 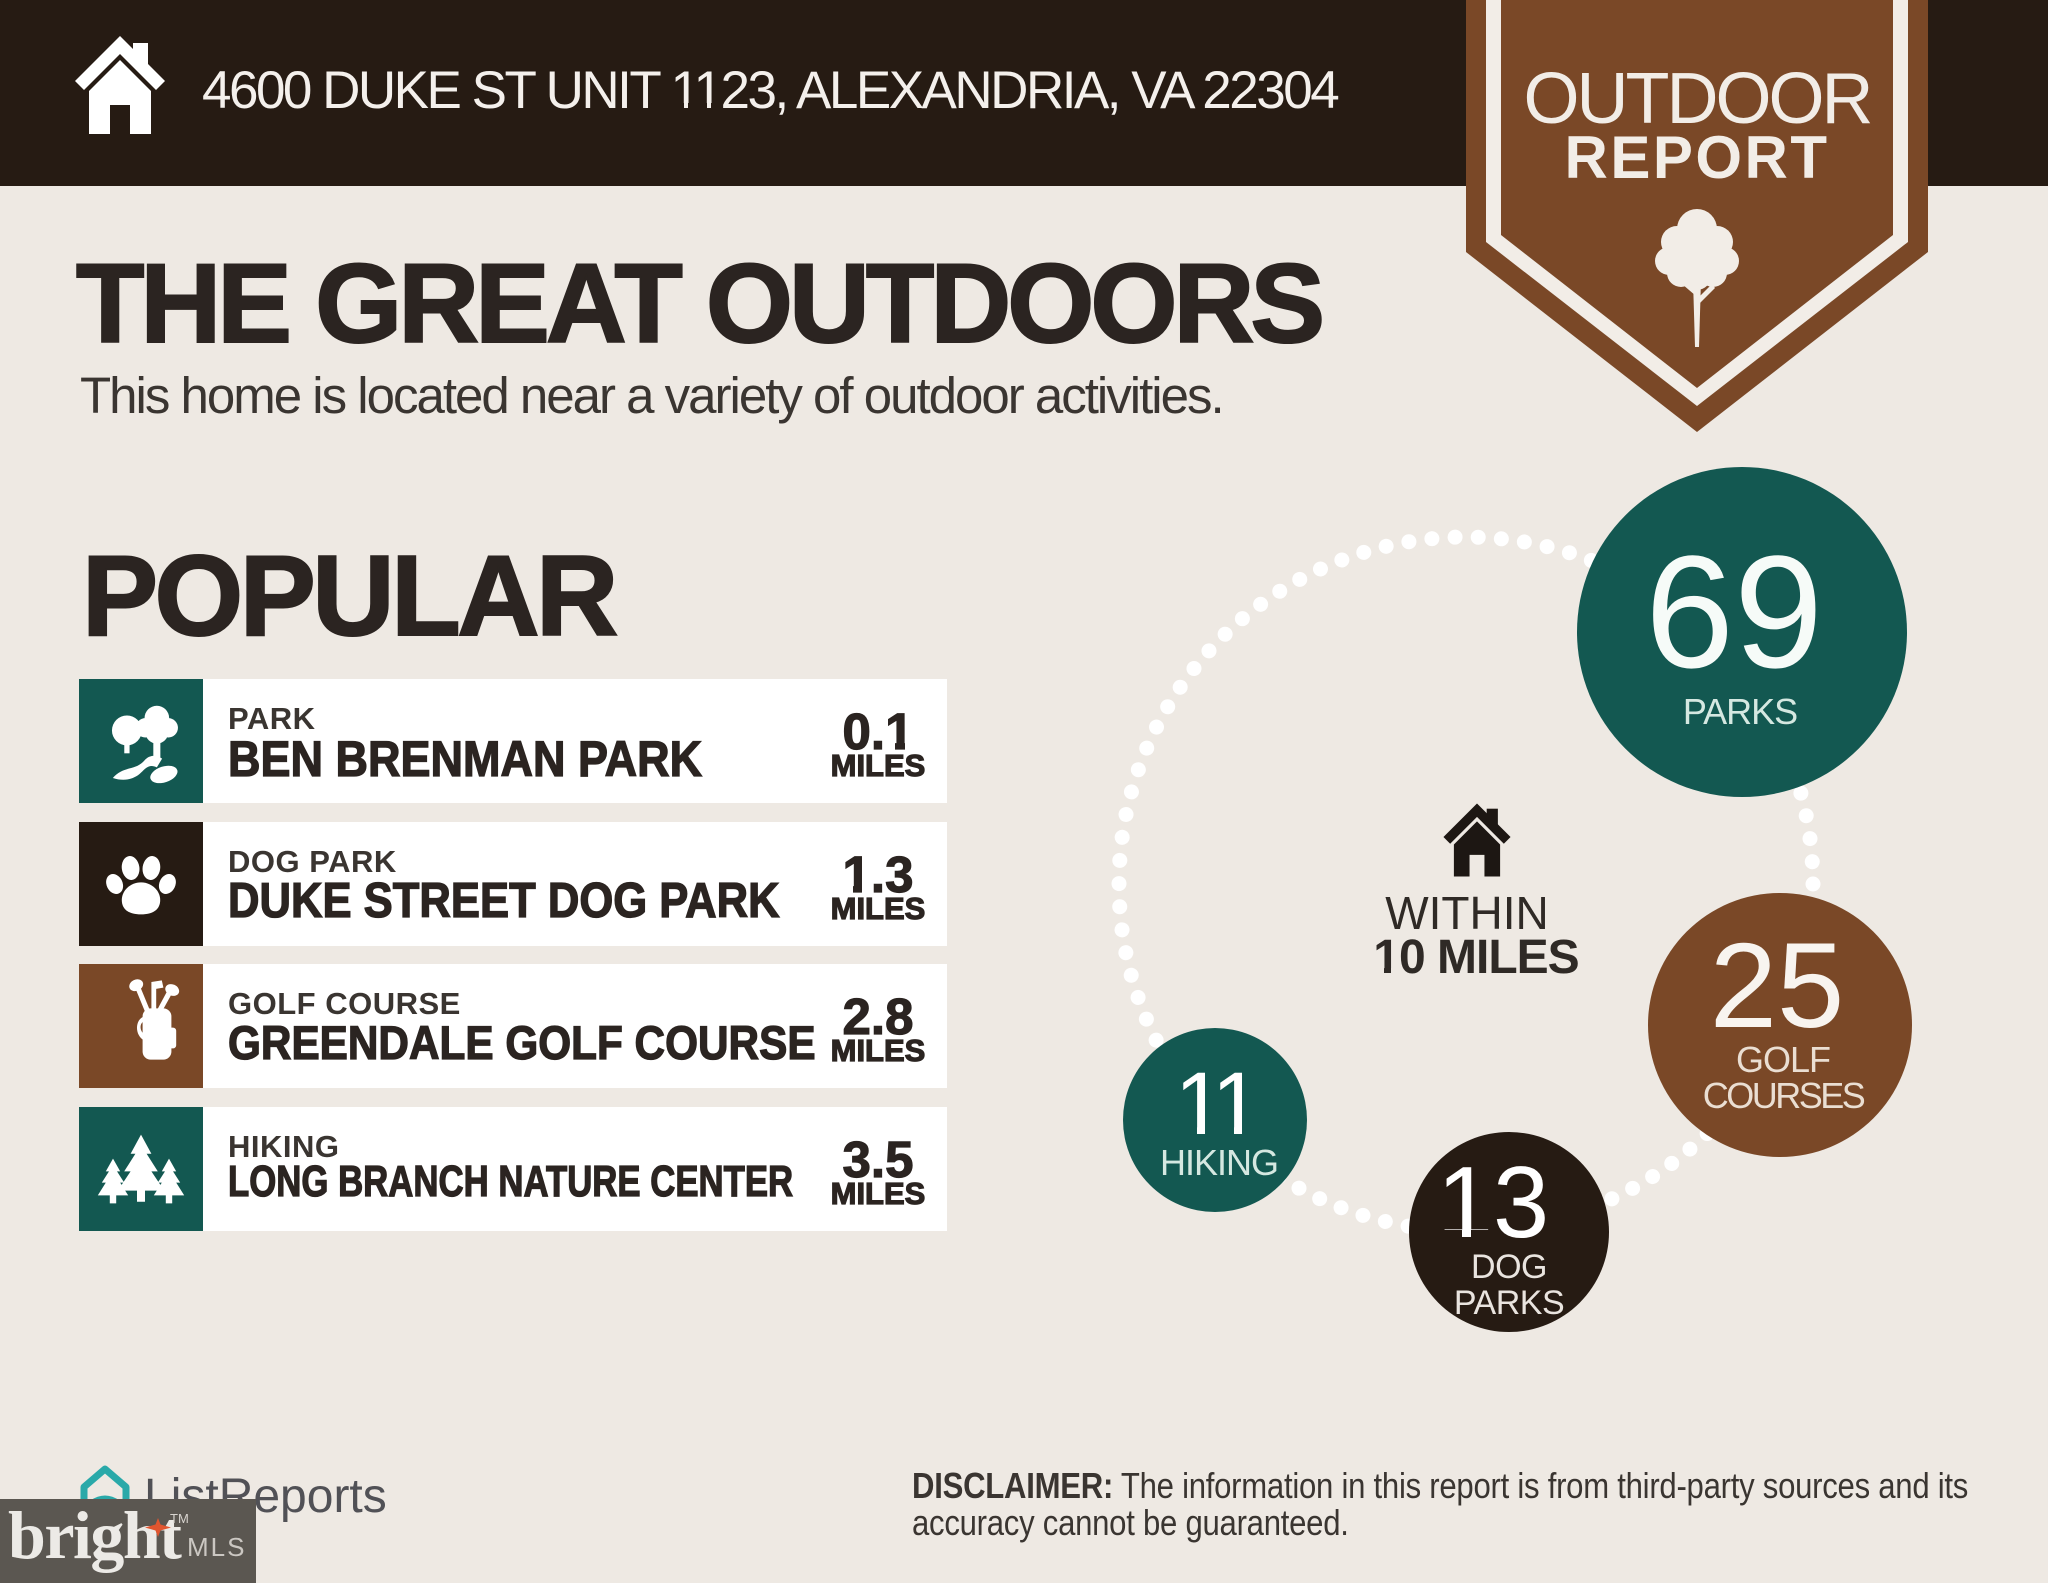 I want to click on svg-text: REPORT, so click(x=1696, y=157).